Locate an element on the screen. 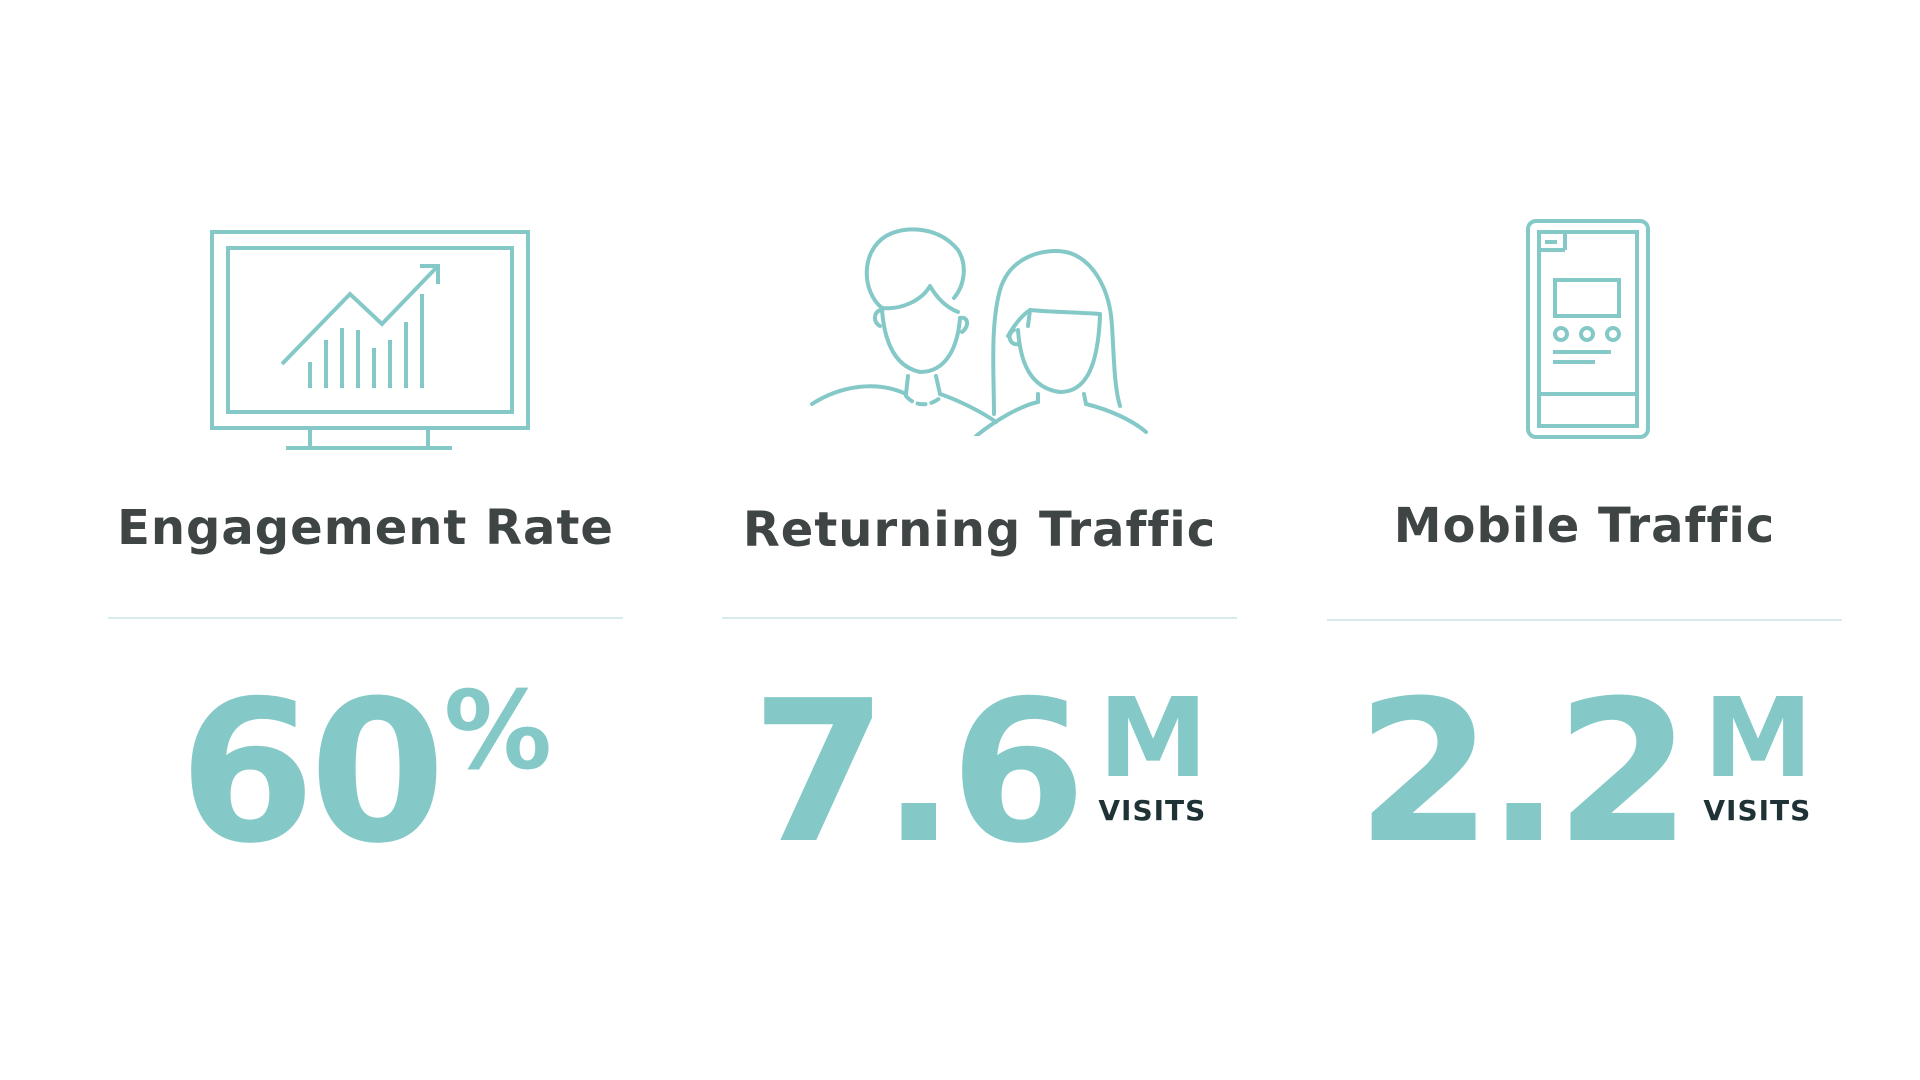 This screenshot has height=1080, width=1920. smartphone-icon is located at coordinates (1588, 329).